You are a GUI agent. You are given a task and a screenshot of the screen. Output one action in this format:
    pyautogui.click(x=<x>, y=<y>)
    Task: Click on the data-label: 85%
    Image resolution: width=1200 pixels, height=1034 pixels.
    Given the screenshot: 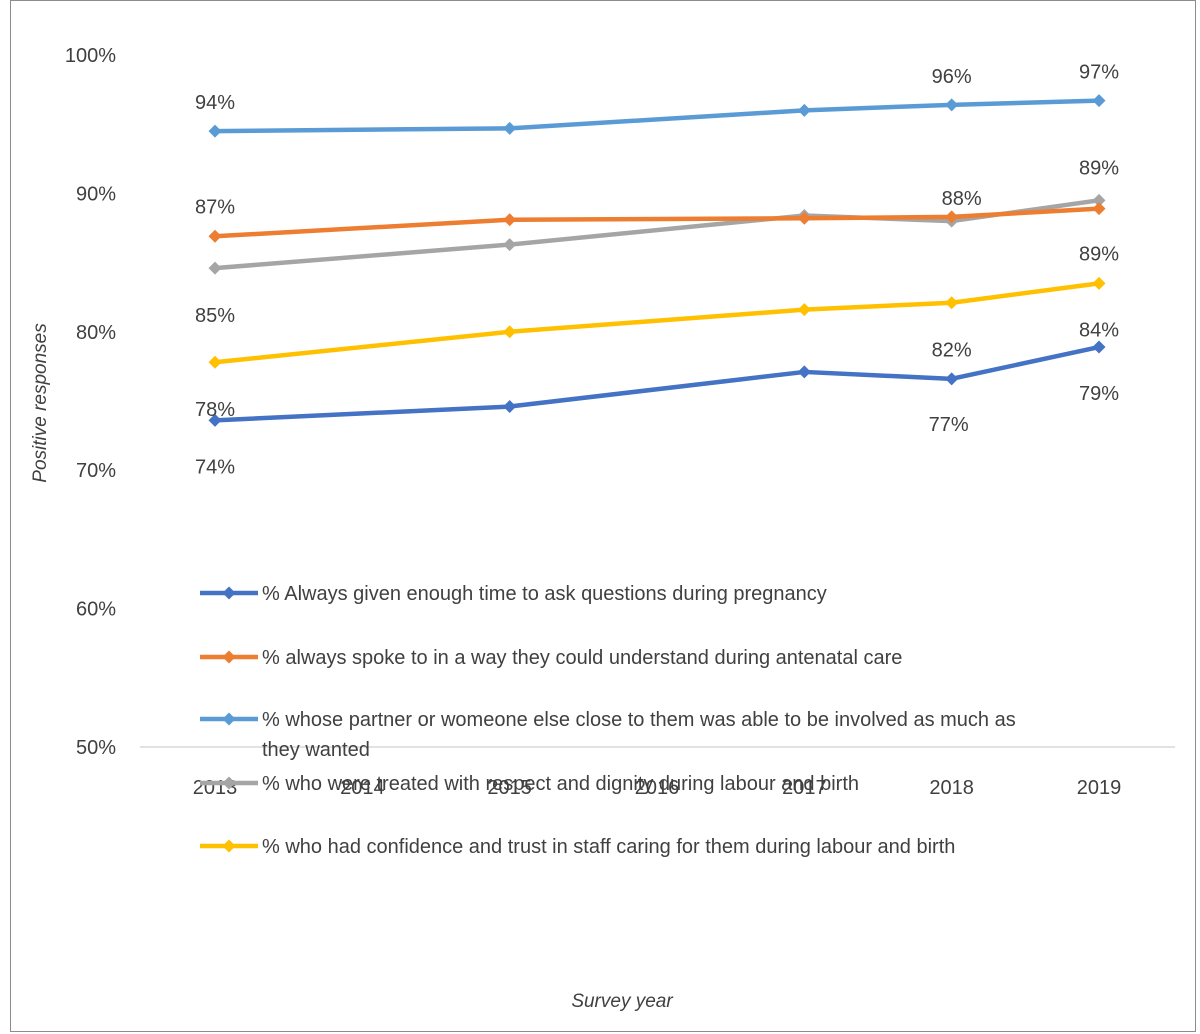 What is the action you would take?
    pyautogui.click(x=215, y=316)
    